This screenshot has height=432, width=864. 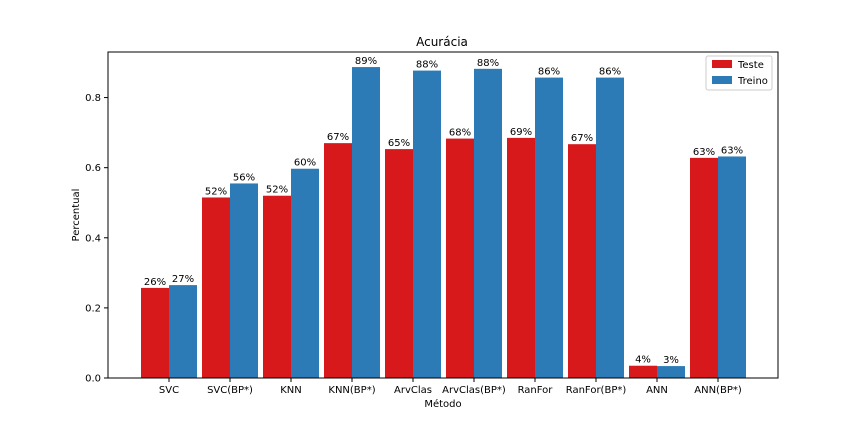 I want to click on legend-label-teste: Teste, so click(x=750, y=65).